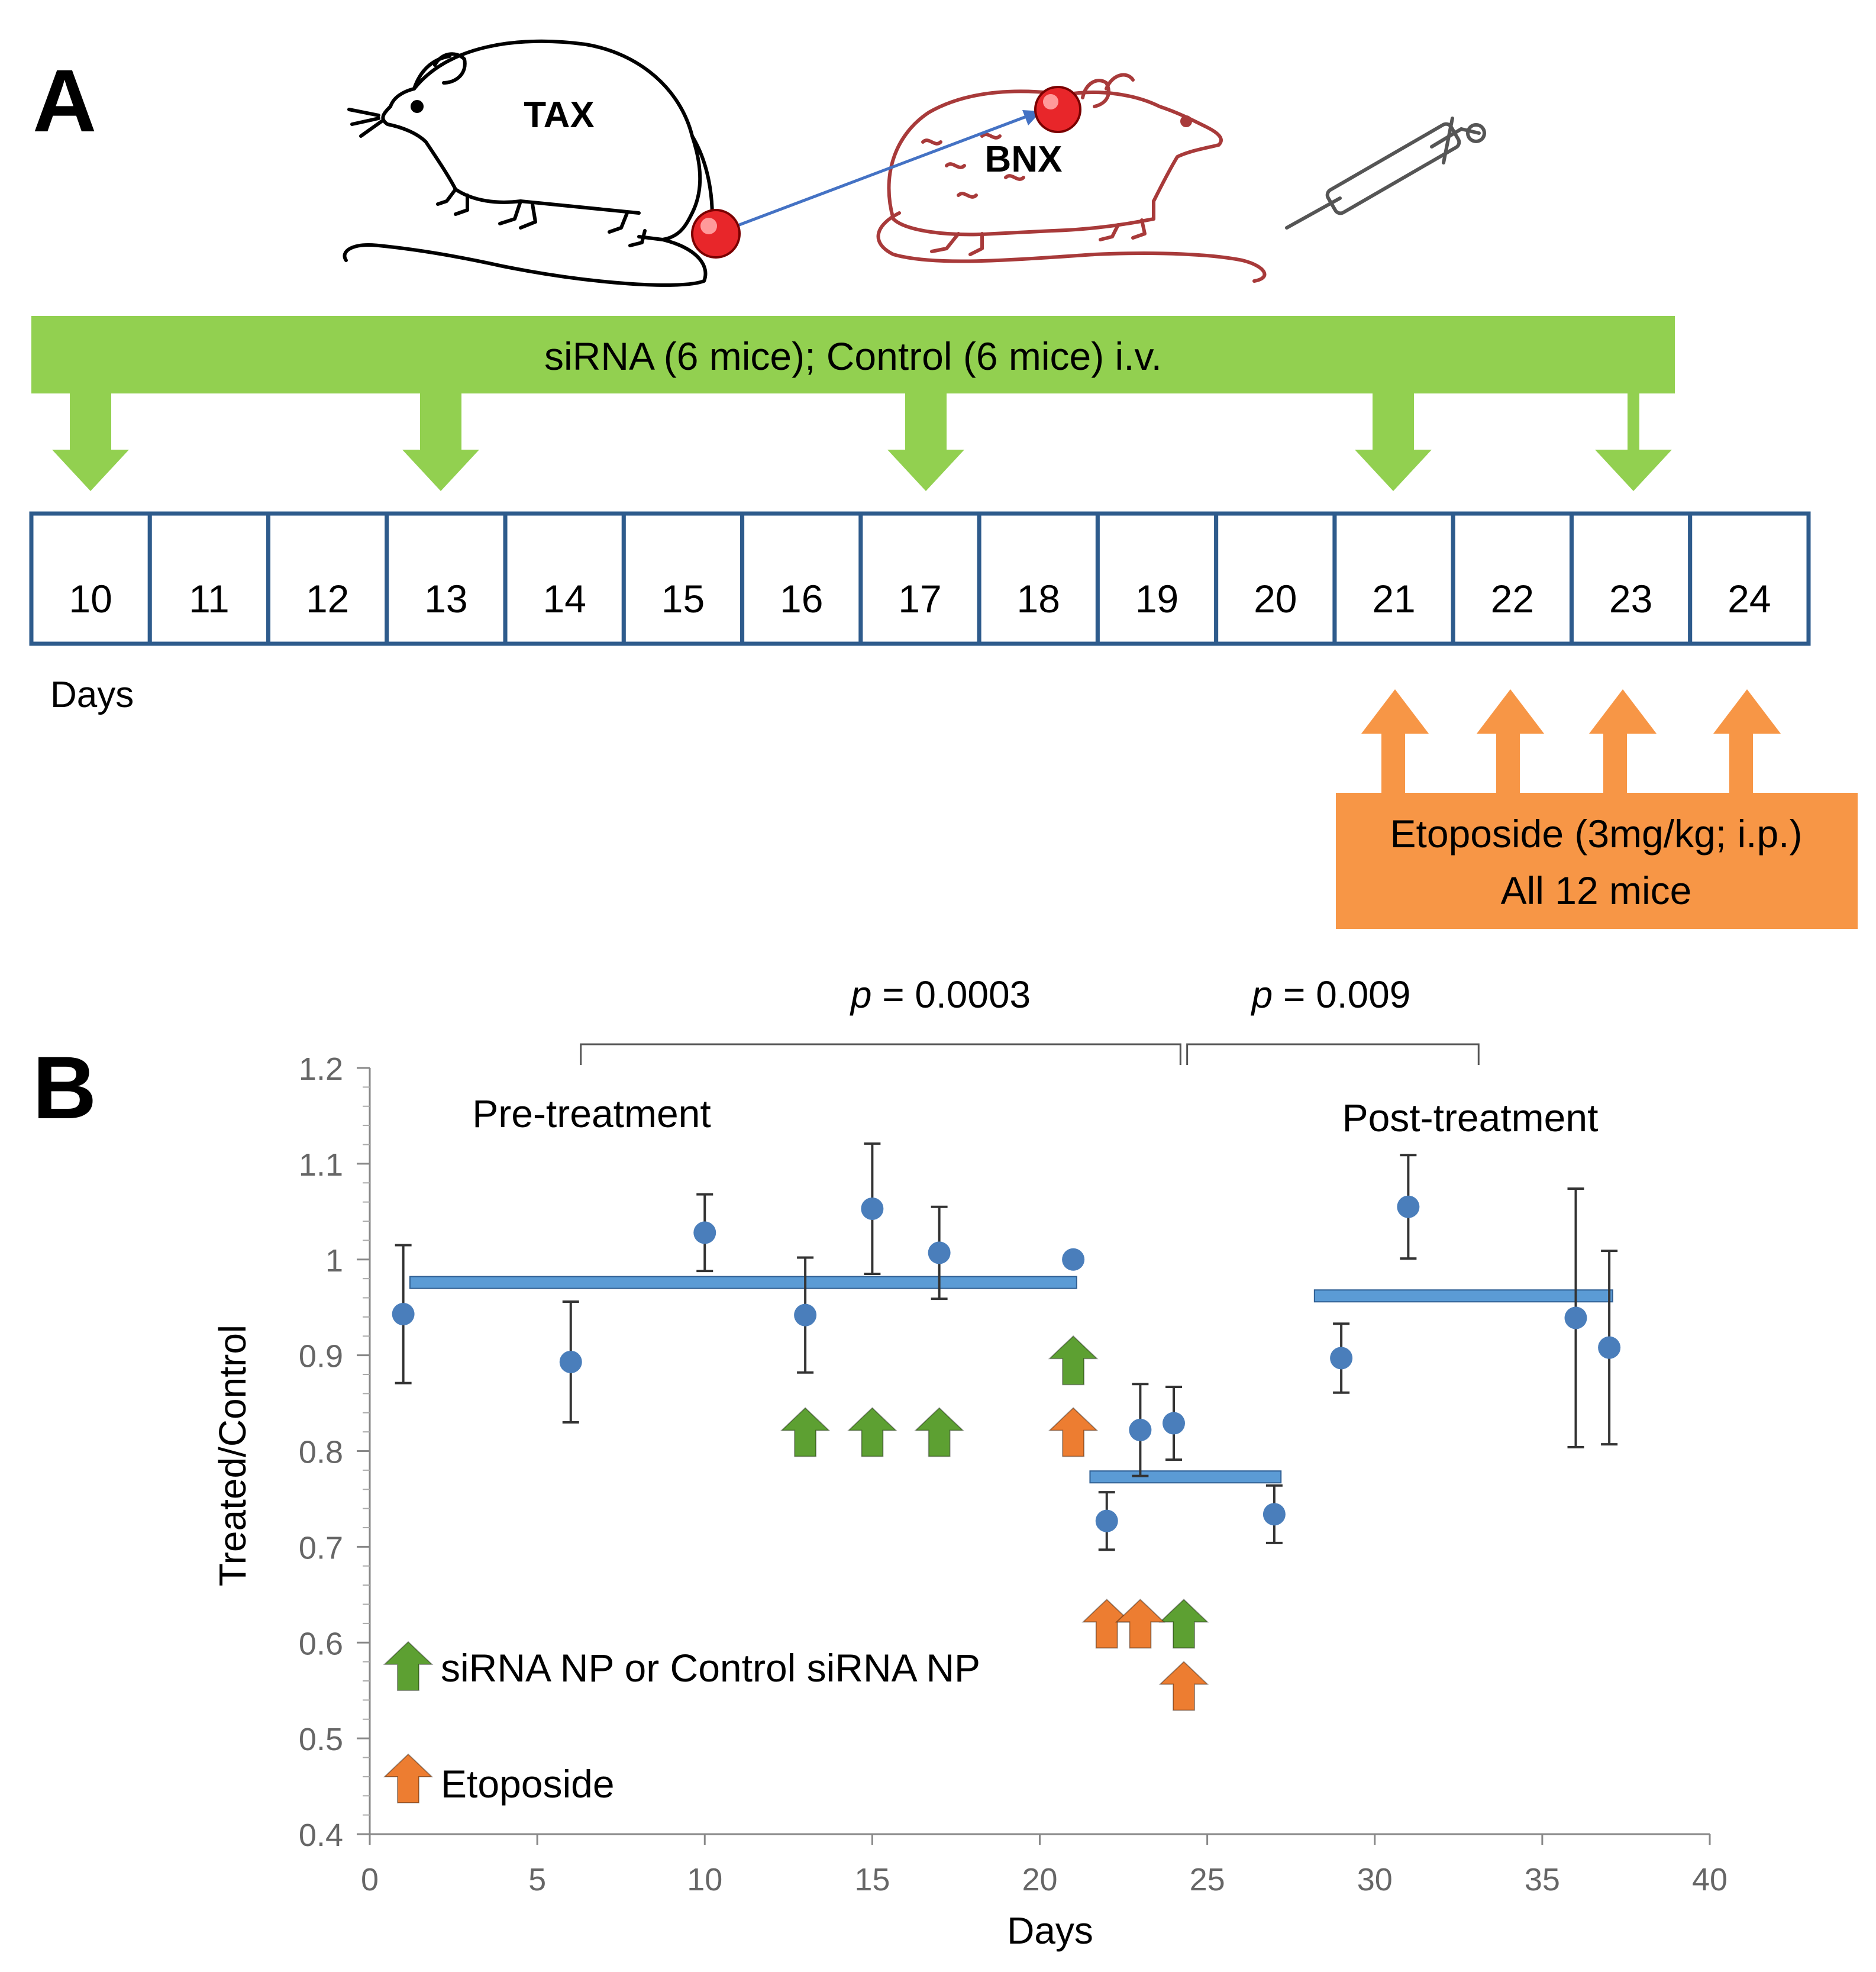 Image resolution: width=1876 pixels, height=1972 pixels. I want to click on syringe-icon, so click(1386, 173).